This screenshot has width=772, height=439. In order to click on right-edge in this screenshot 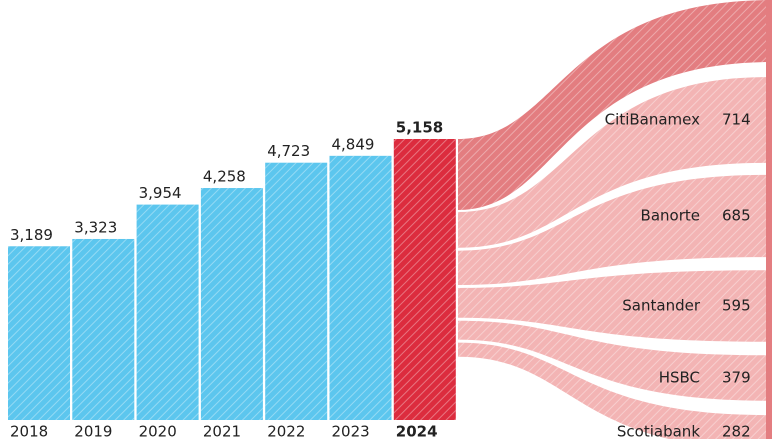, I will do `click(769, 219)`.